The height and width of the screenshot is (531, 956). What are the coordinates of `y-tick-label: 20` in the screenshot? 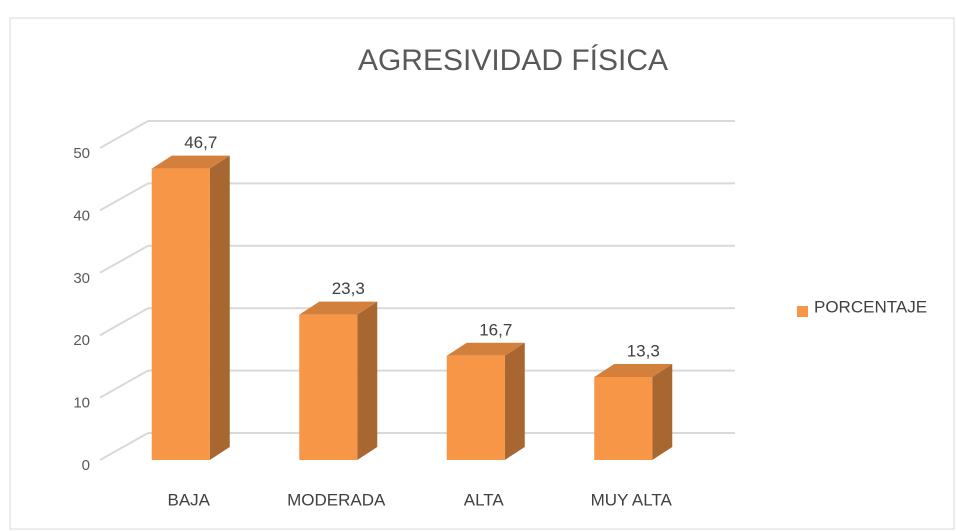 It's located at (81, 340).